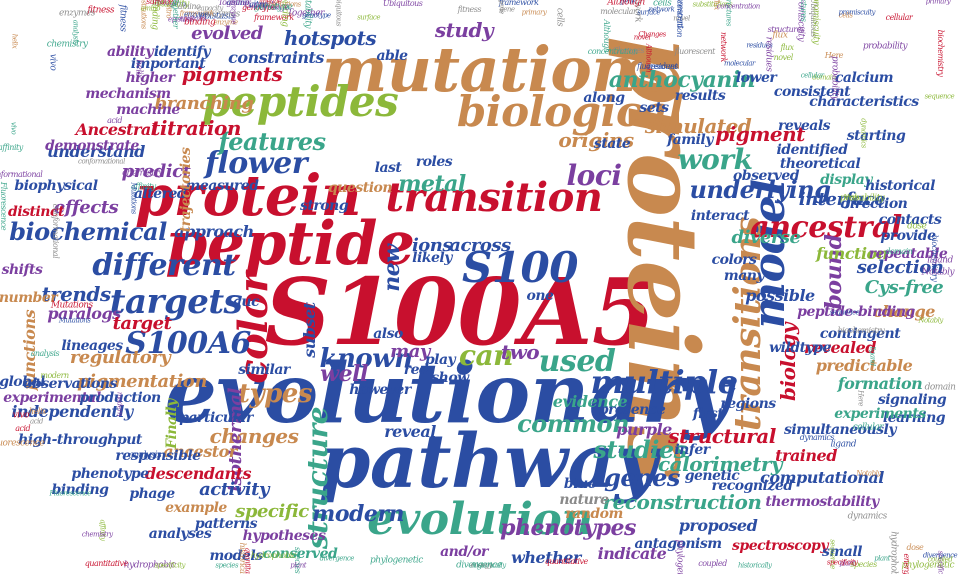  I want to click on word-trajectories: trajectories, so click(186, 190).